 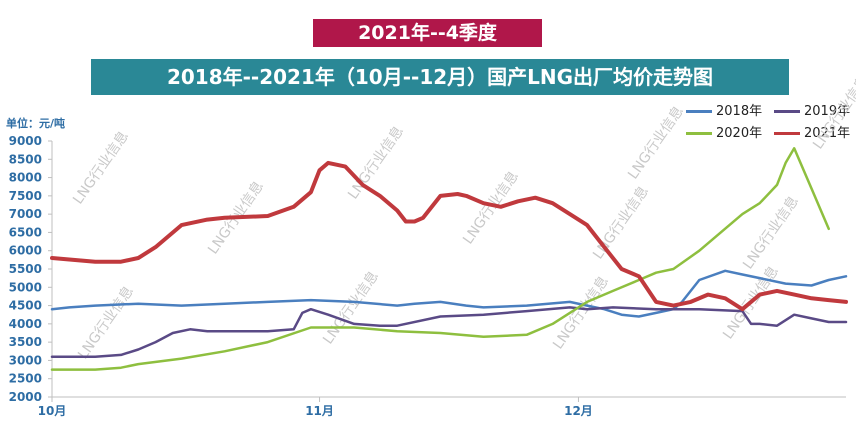 What do you see at coordinates (440, 77) in the screenshot?
I see `chart-title-banner: 2018年--2021年（10月--12月）国产LNG出厂均价走势图` at bounding box center [440, 77].